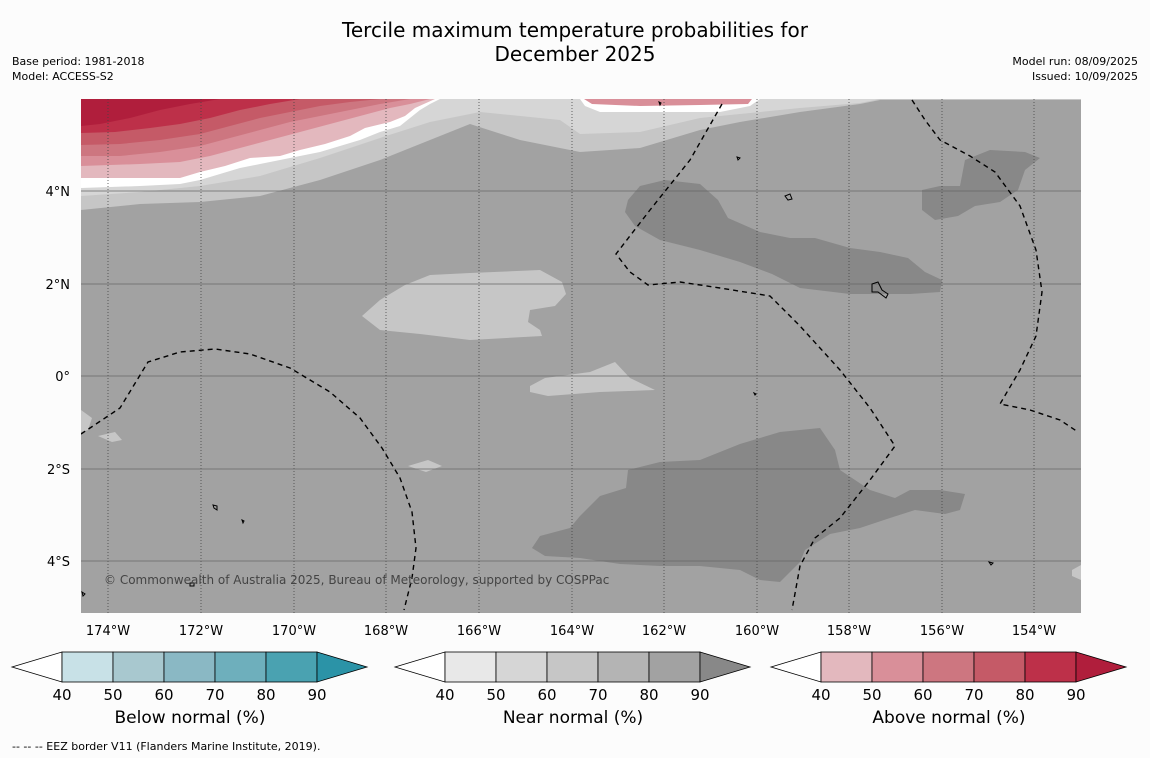  Describe the element at coordinates (214, 695) in the screenshot. I see `colorbar-below-tick-label: 70` at that location.